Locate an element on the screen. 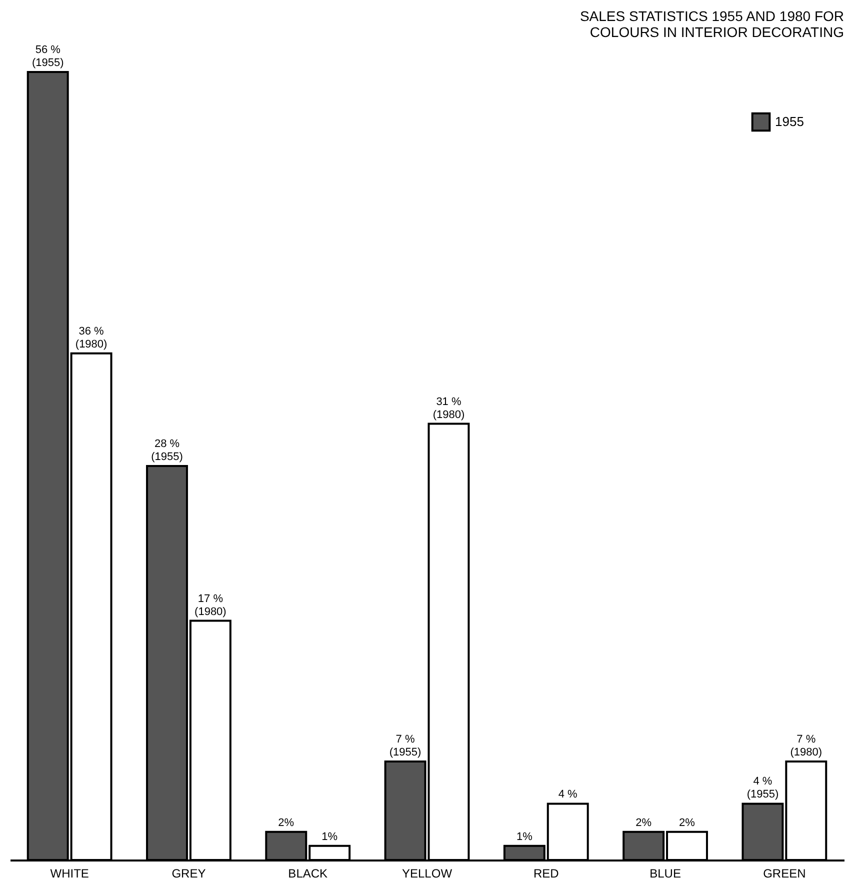  x-tick-label: GREY is located at coordinates (189, 873).